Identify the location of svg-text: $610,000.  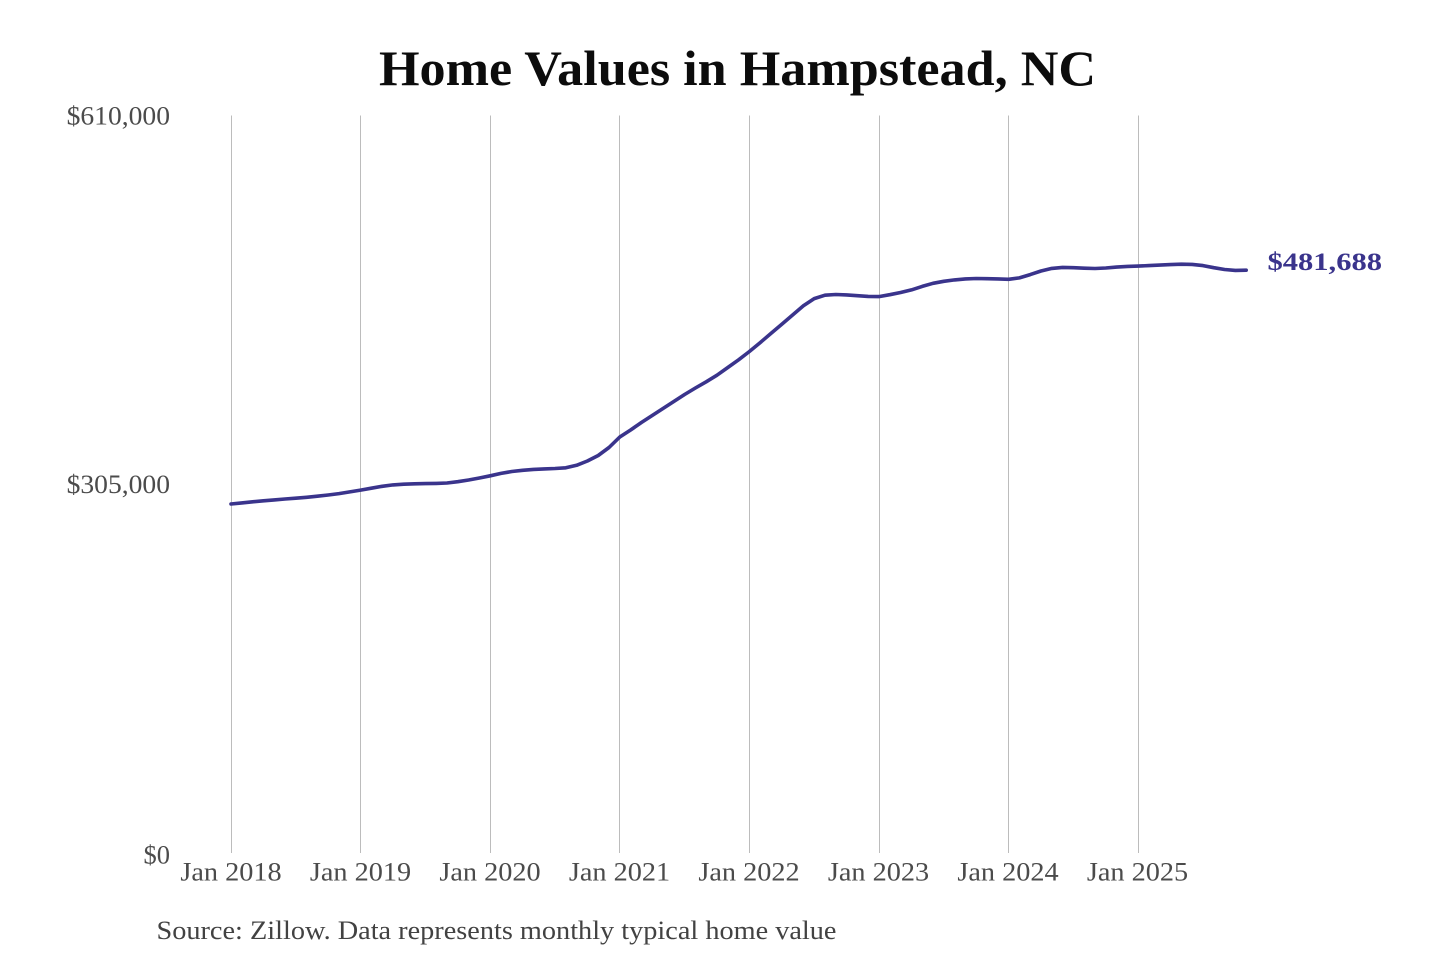
(118, 116).